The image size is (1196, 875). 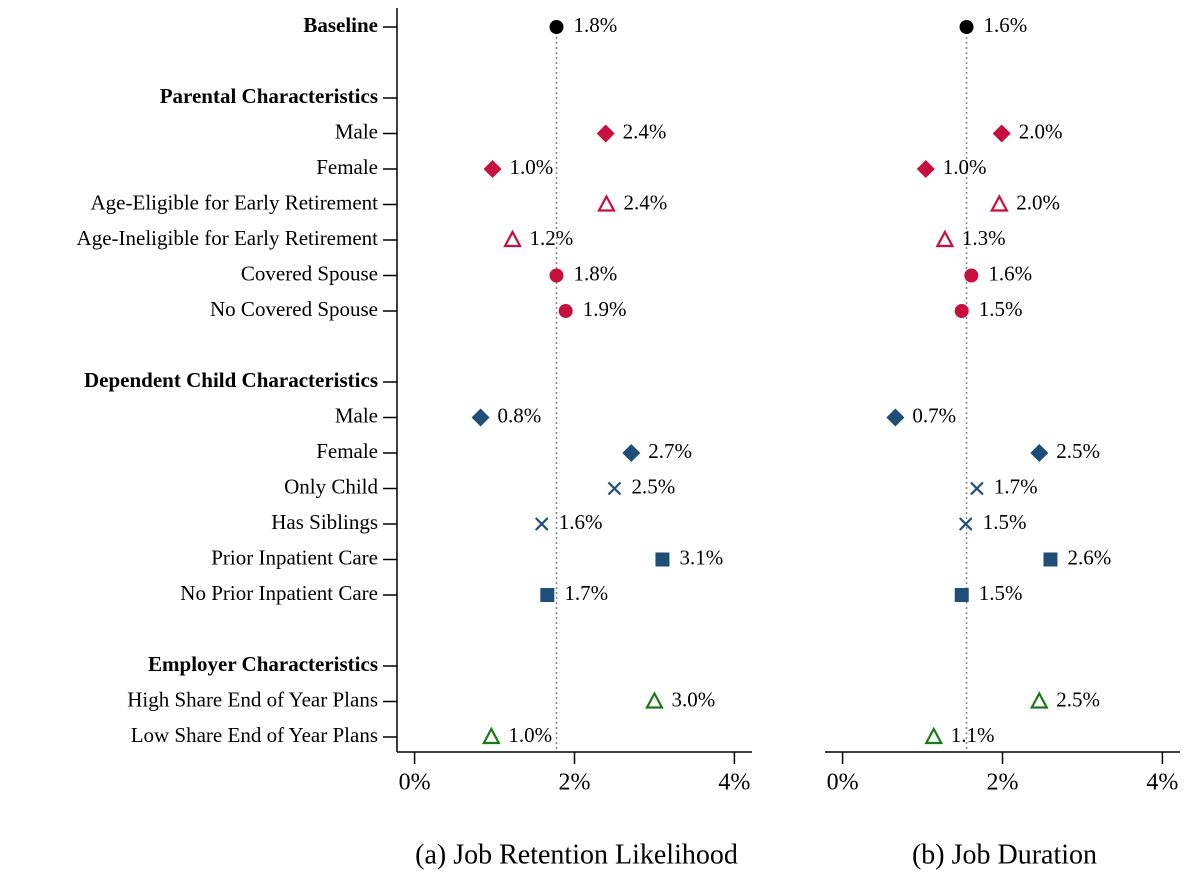 What do you see at coordinates (693, 699) in the screenshot?
I see `value-label: 3.0%` at bounding box center [693, 699].